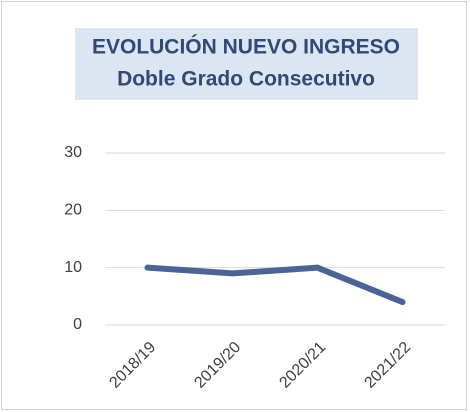 The image size is (470, 412). I want to click on chart-title: EVOLUCIÓN NUEVO INGRESO, so click(246, 47).